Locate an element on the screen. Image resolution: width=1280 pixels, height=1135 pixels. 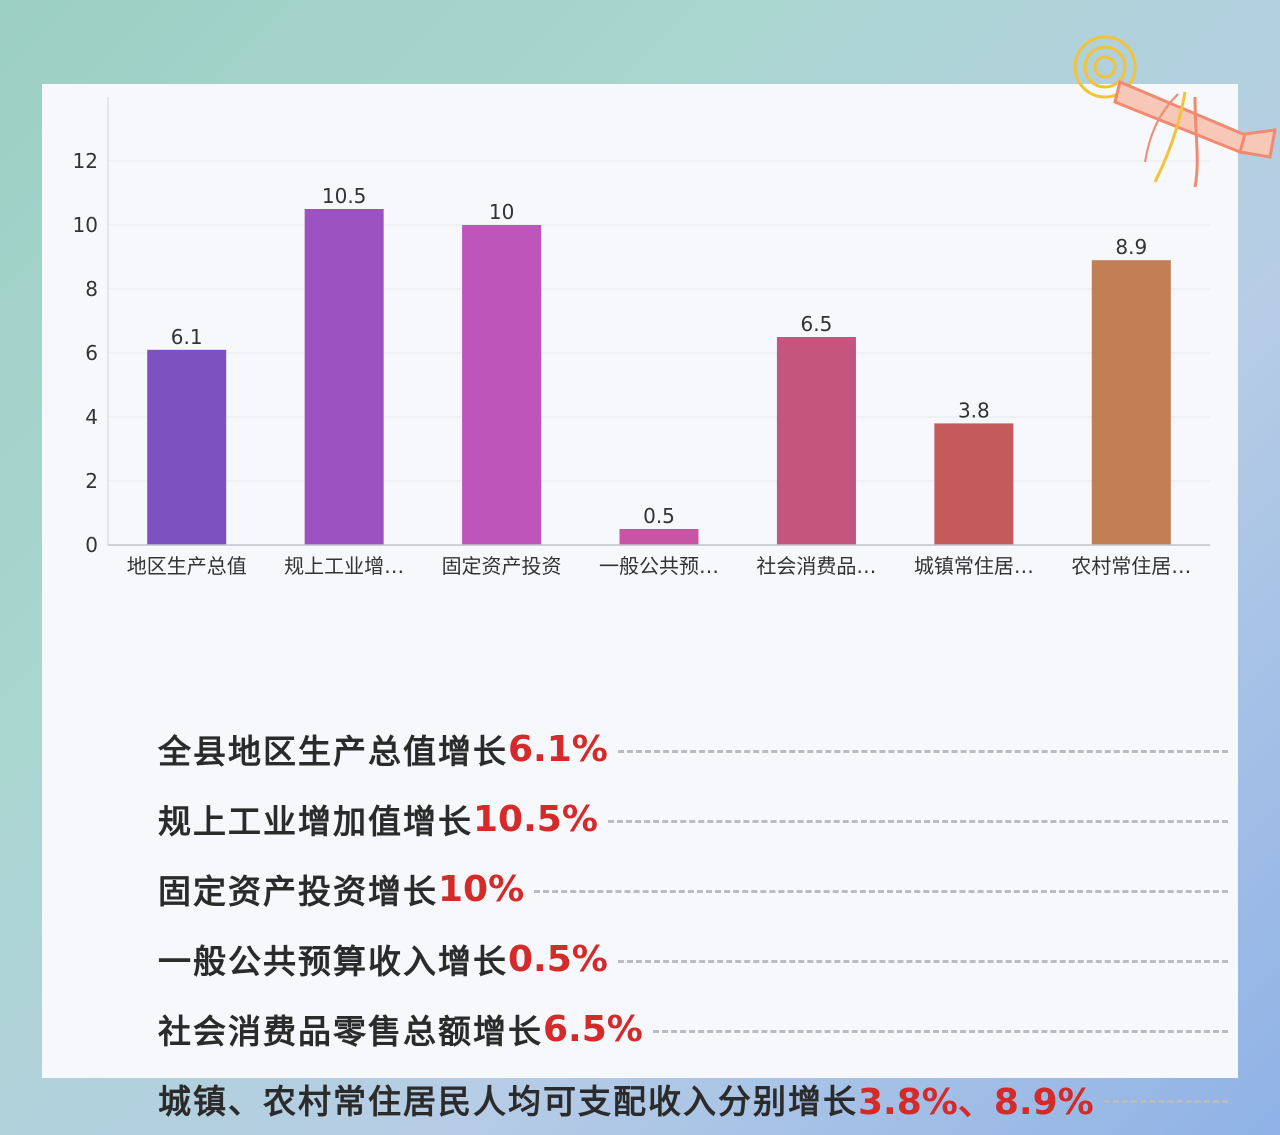
y-tick-label: 4 is located at coordinates (91, 417).